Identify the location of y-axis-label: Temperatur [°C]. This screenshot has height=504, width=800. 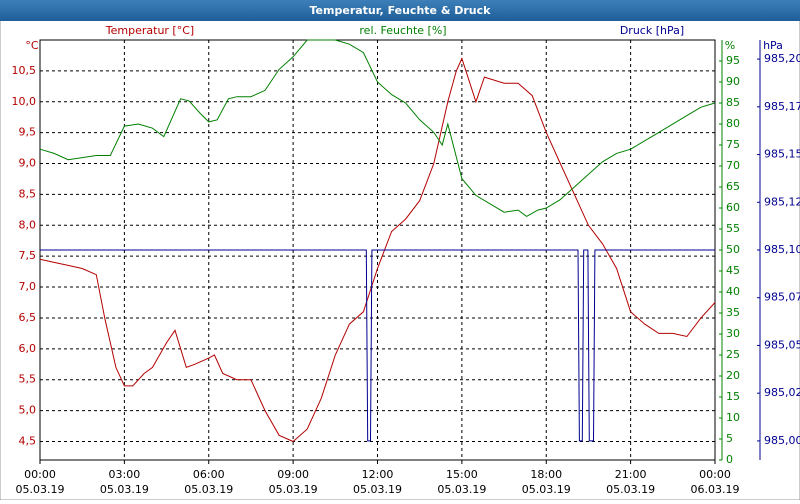
(149, 30).